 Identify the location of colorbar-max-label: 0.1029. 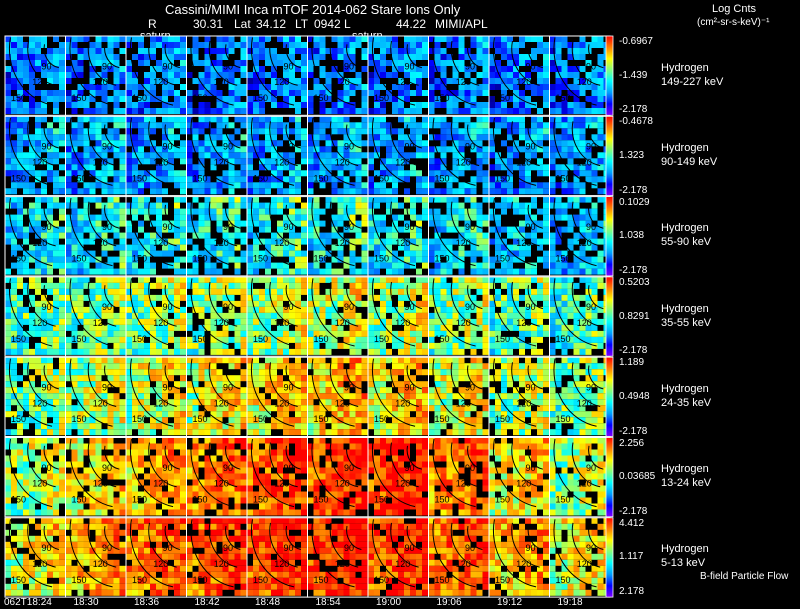
(634, 202).